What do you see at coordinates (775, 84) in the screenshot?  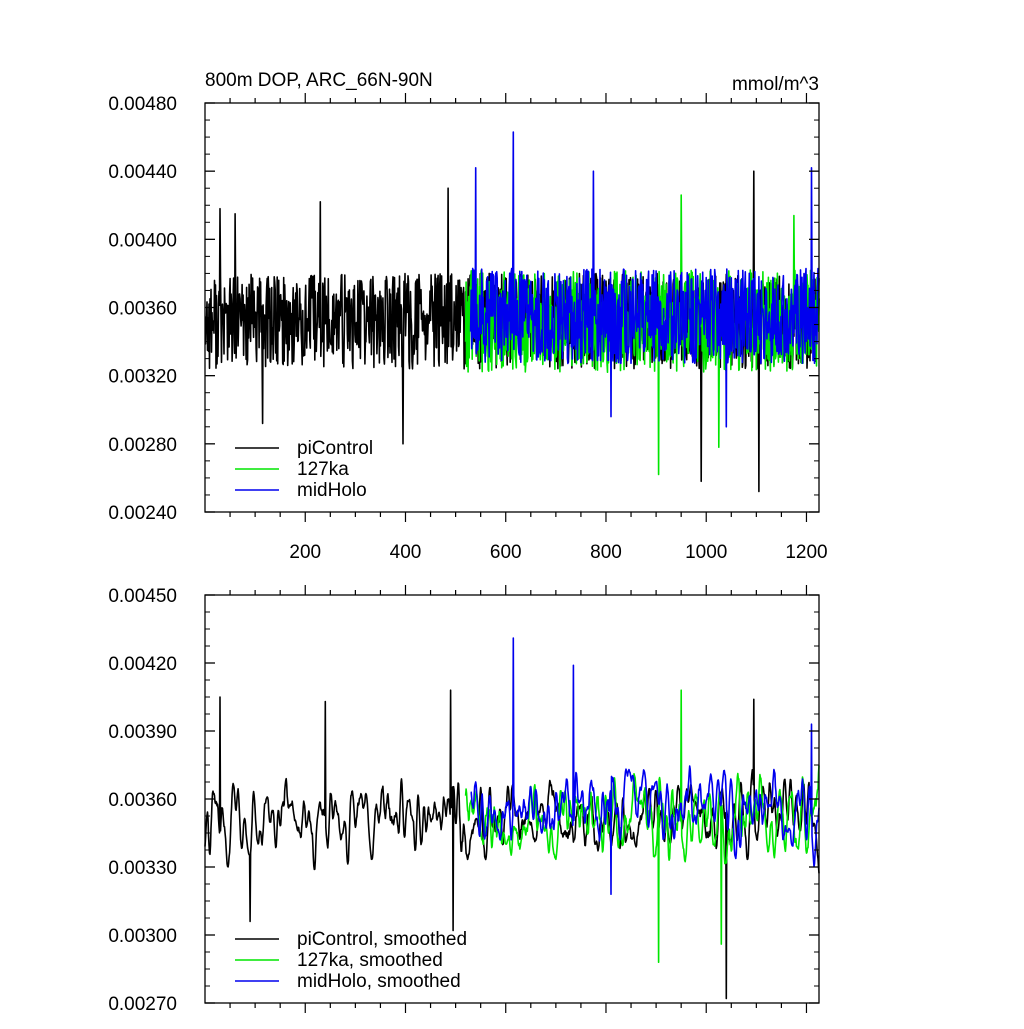 I see `units-label: mmol/m^3` at bounding box center [775, 84].